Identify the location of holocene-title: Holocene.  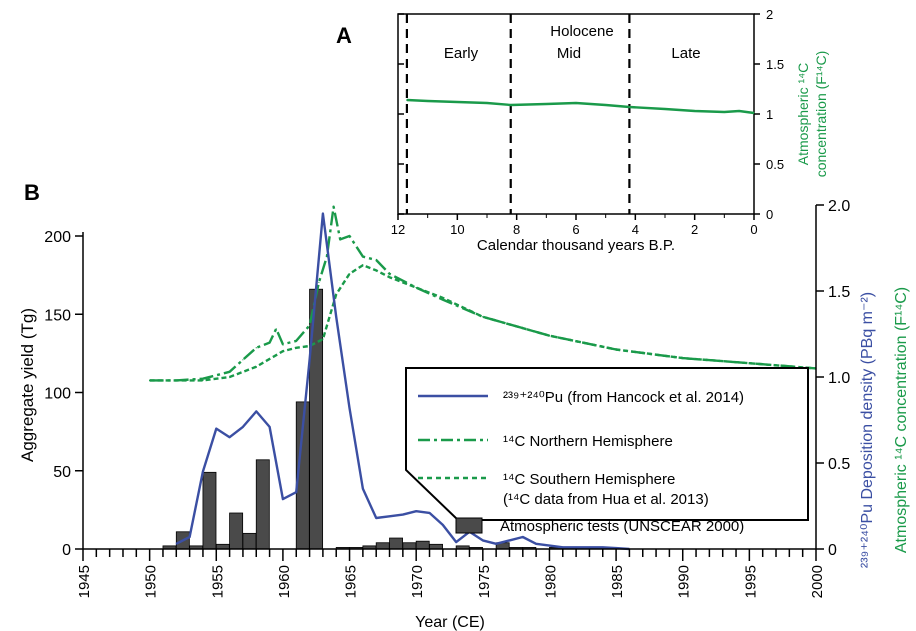
(581, 31).